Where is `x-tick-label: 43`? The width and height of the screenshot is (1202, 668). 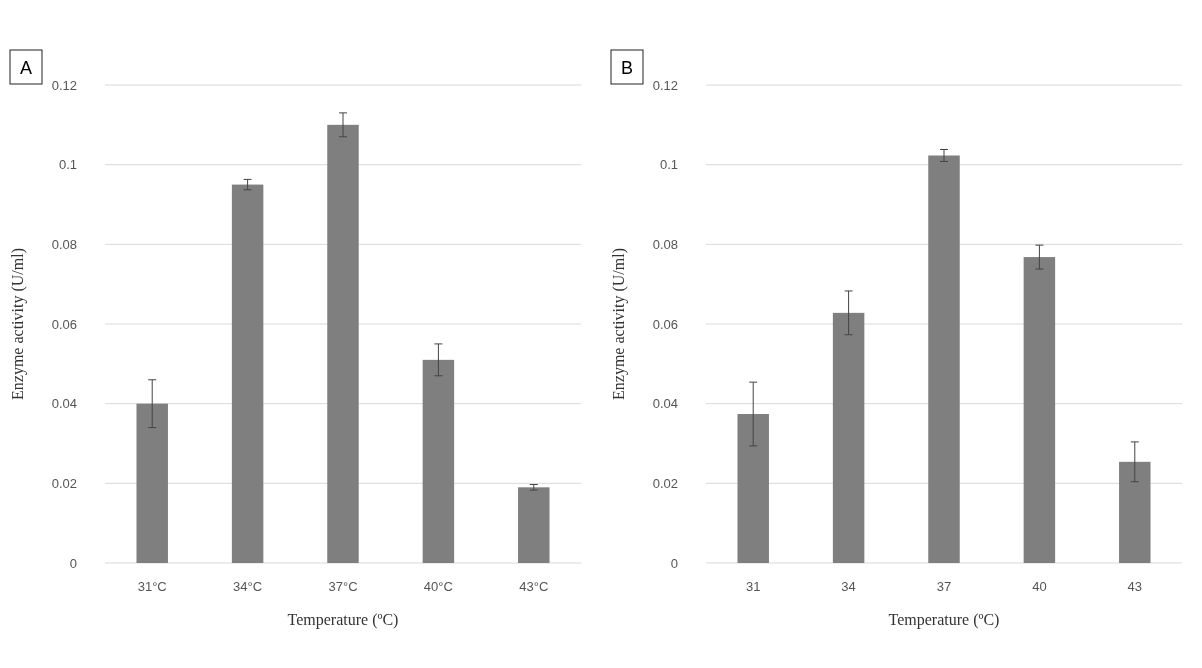 x-tick-label: 43 is located at coordinates (1135, 586).